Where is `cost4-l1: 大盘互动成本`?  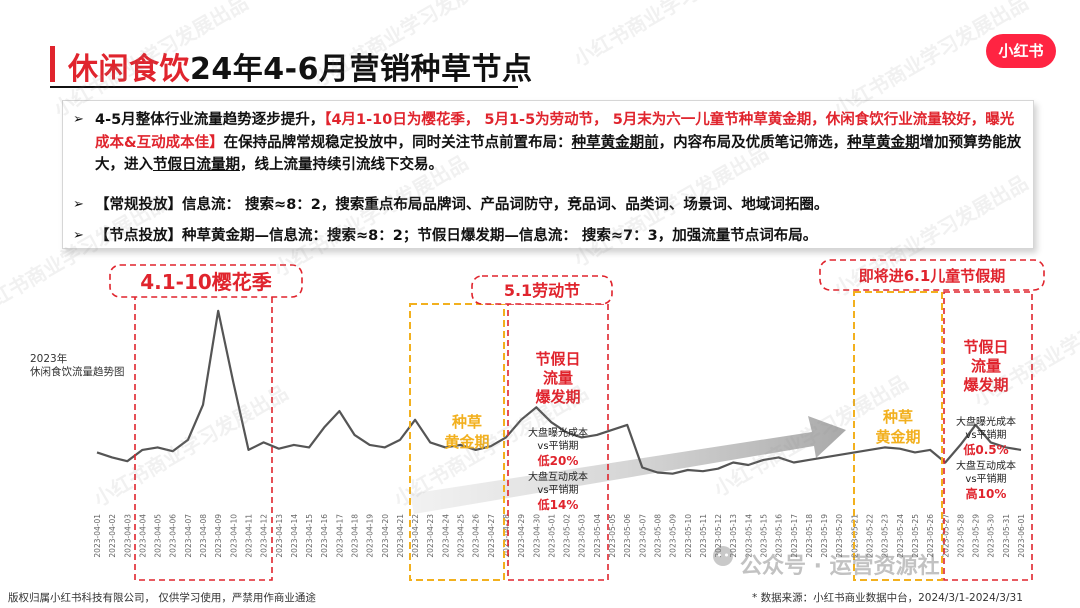 cost4-l1: 大盘互动成本 is located at coordinates (986, 465).